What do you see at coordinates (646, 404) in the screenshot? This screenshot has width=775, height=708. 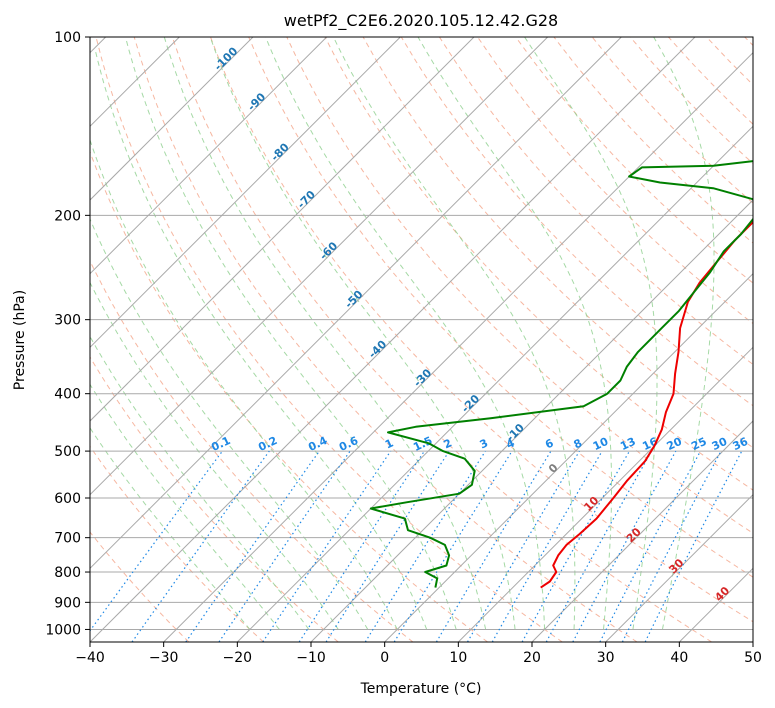 I see `temperature-profile-line` at bounding box center [646, 404].